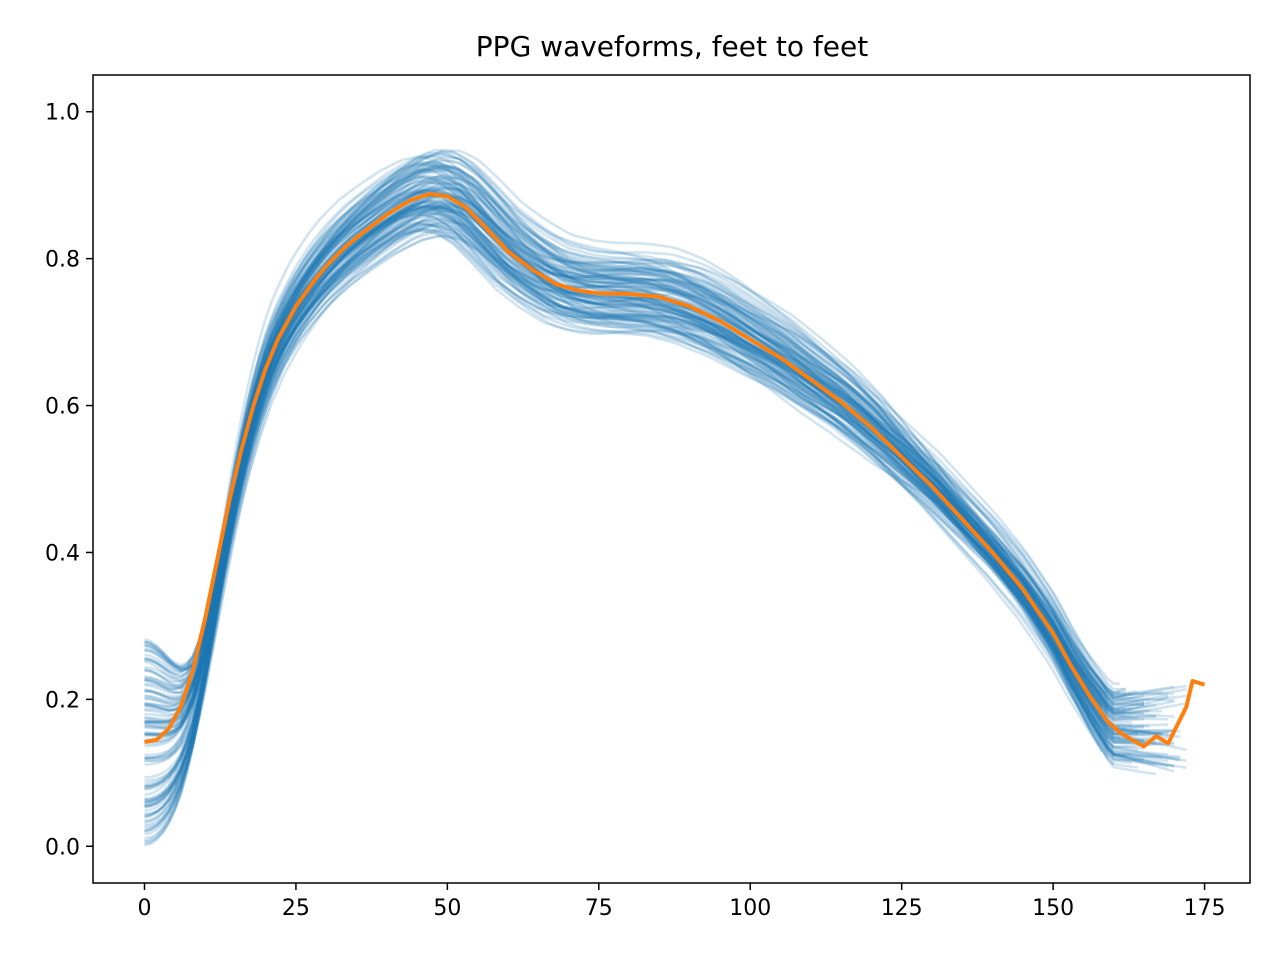  Describe the element at coordinates (296, 908) in the screenshot. I see `x-tick-label: 25` at that location.